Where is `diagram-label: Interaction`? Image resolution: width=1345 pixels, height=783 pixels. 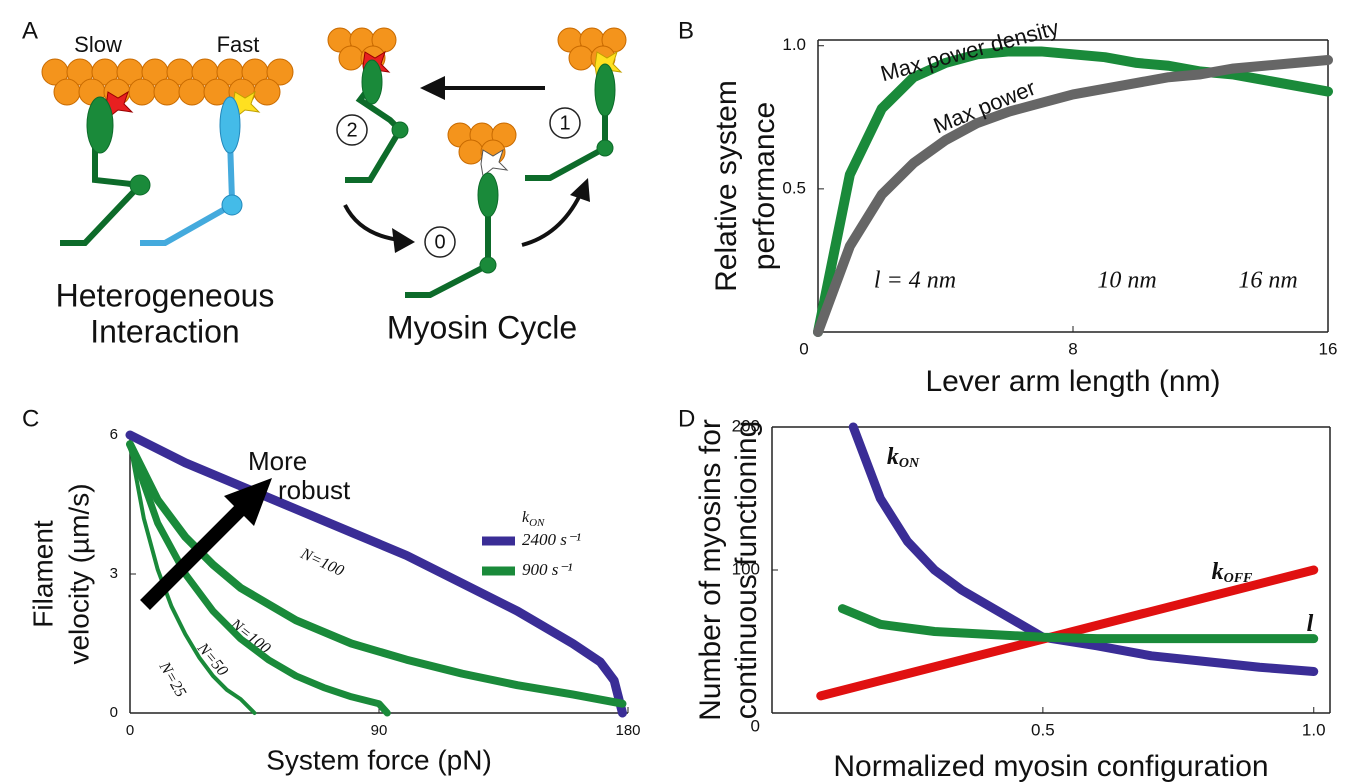
diagram-label: Interaction is located at coordinates (164, 331).